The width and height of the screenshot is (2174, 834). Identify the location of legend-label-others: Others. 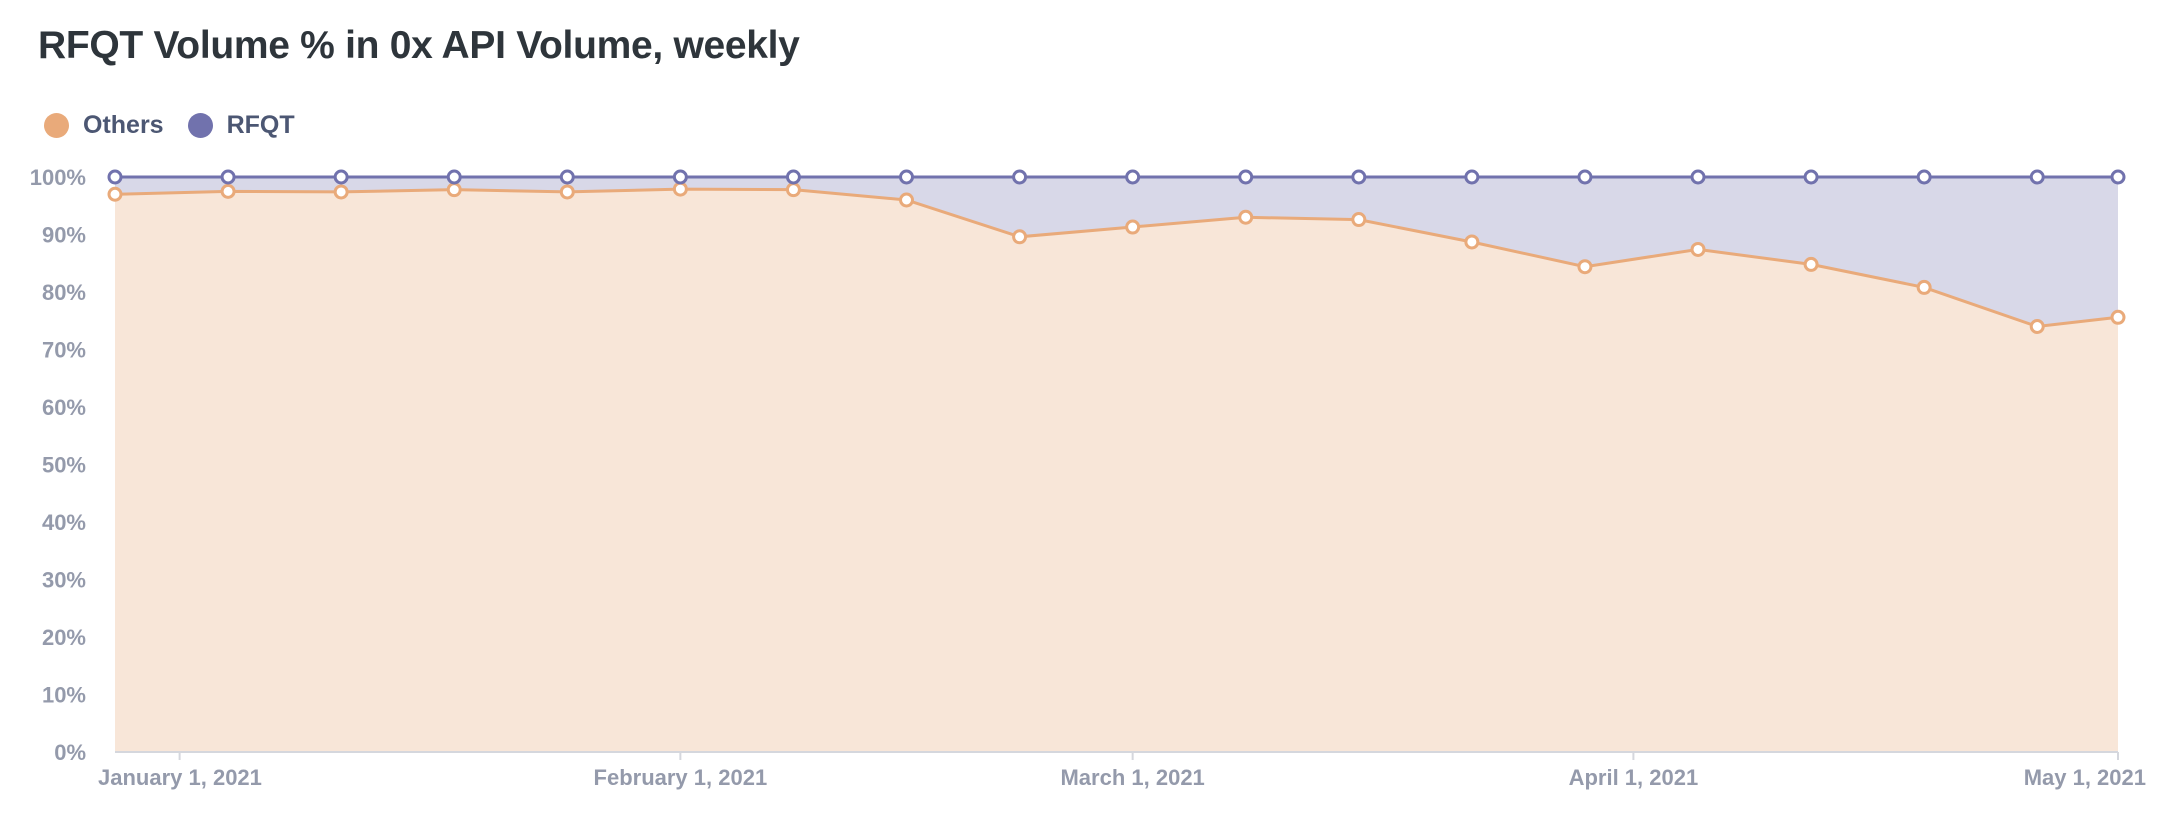
(123, 124).